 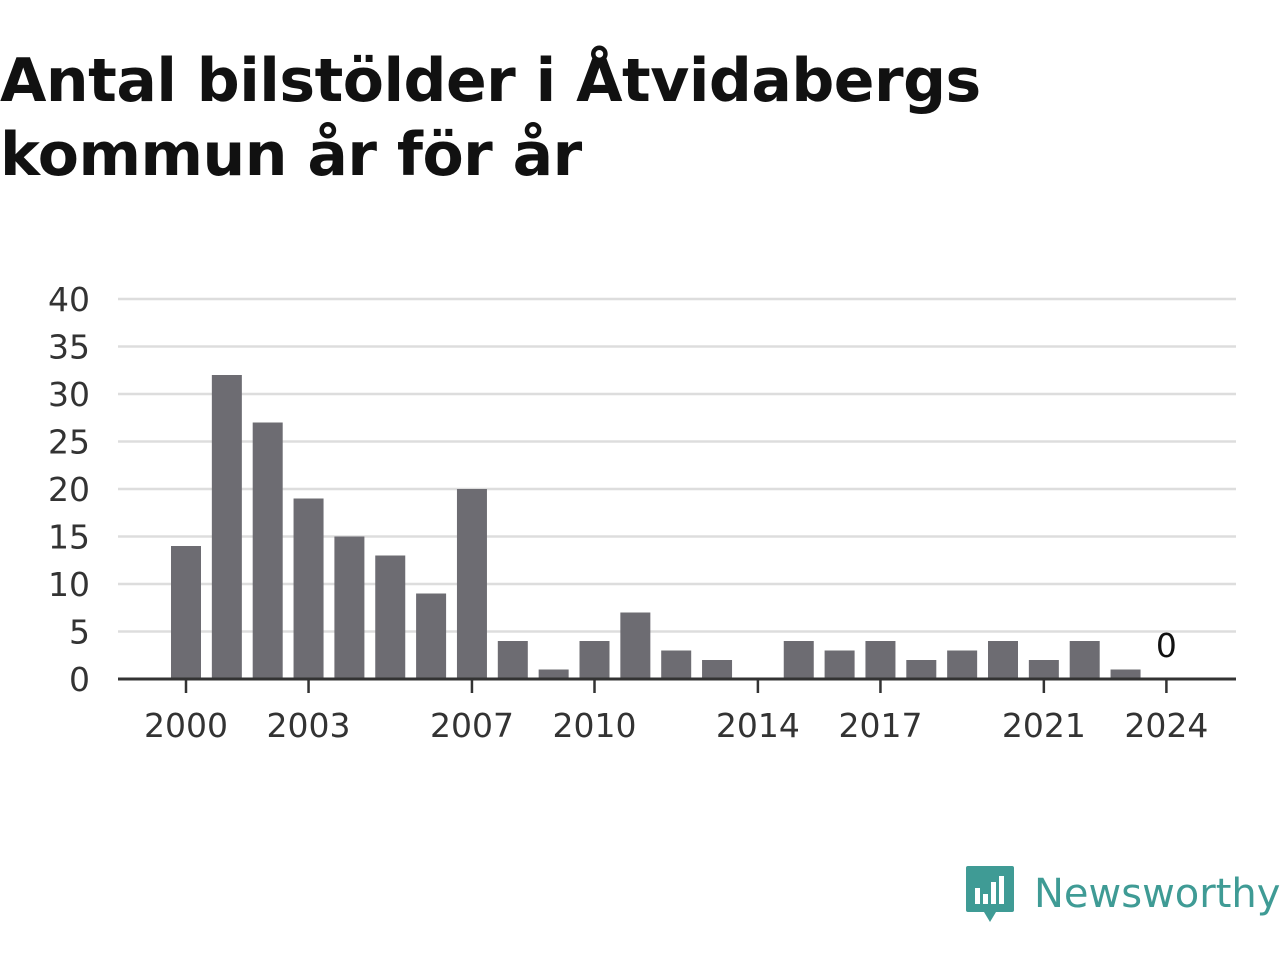 What do you see at coordinates (990, 894) in the screenshot?
I see `newsworthy-logo-icon` at bounding box center [990, 894].